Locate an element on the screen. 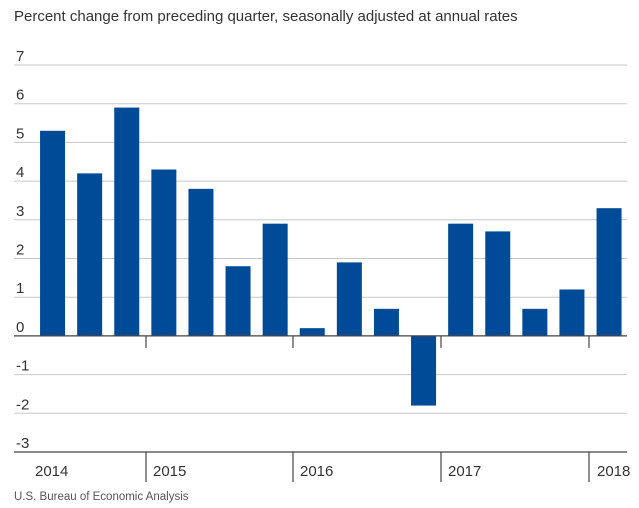 This screenshot has height=508, width=639. bar-2017-q4 is located at coordinates (609, 272).